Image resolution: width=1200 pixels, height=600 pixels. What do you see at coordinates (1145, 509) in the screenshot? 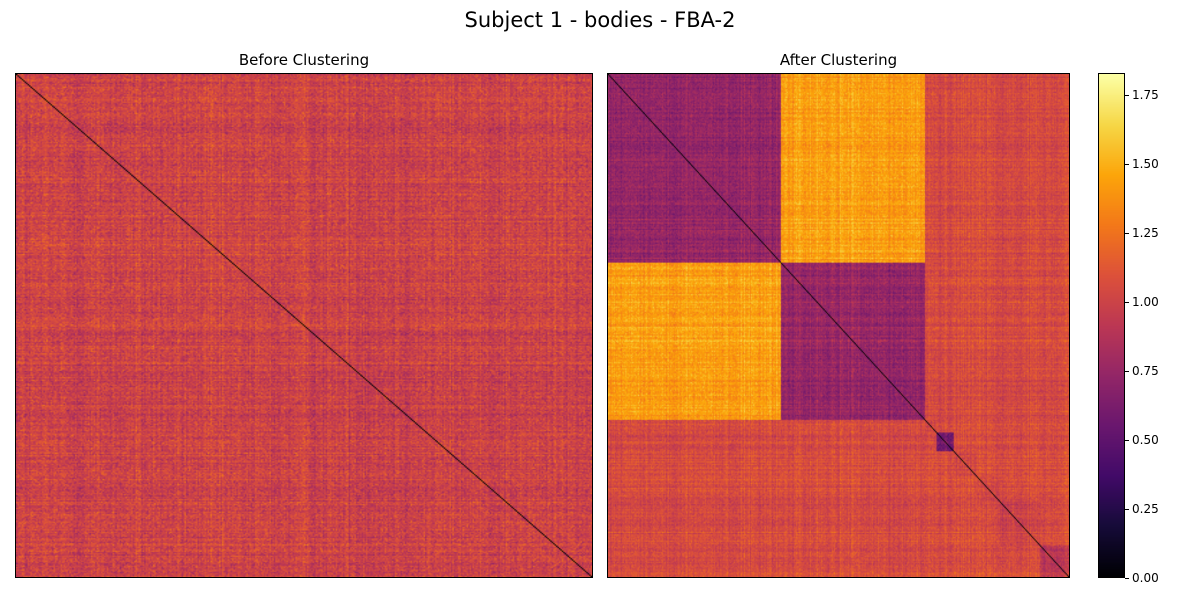
I see `colorbar-tick-label: 0.25` at bounding box center [1145, 509].